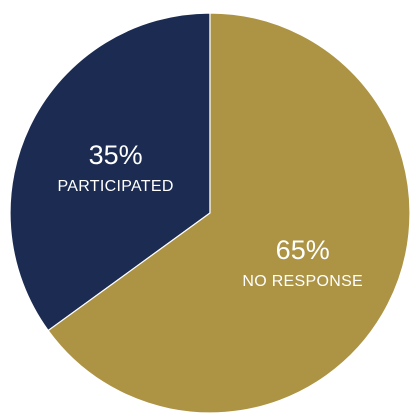  What do you see at coordinates (115, 186) in the screenshot?
I see `participated-category-label: PARTICIPATED` at bounding box center [115, 186].